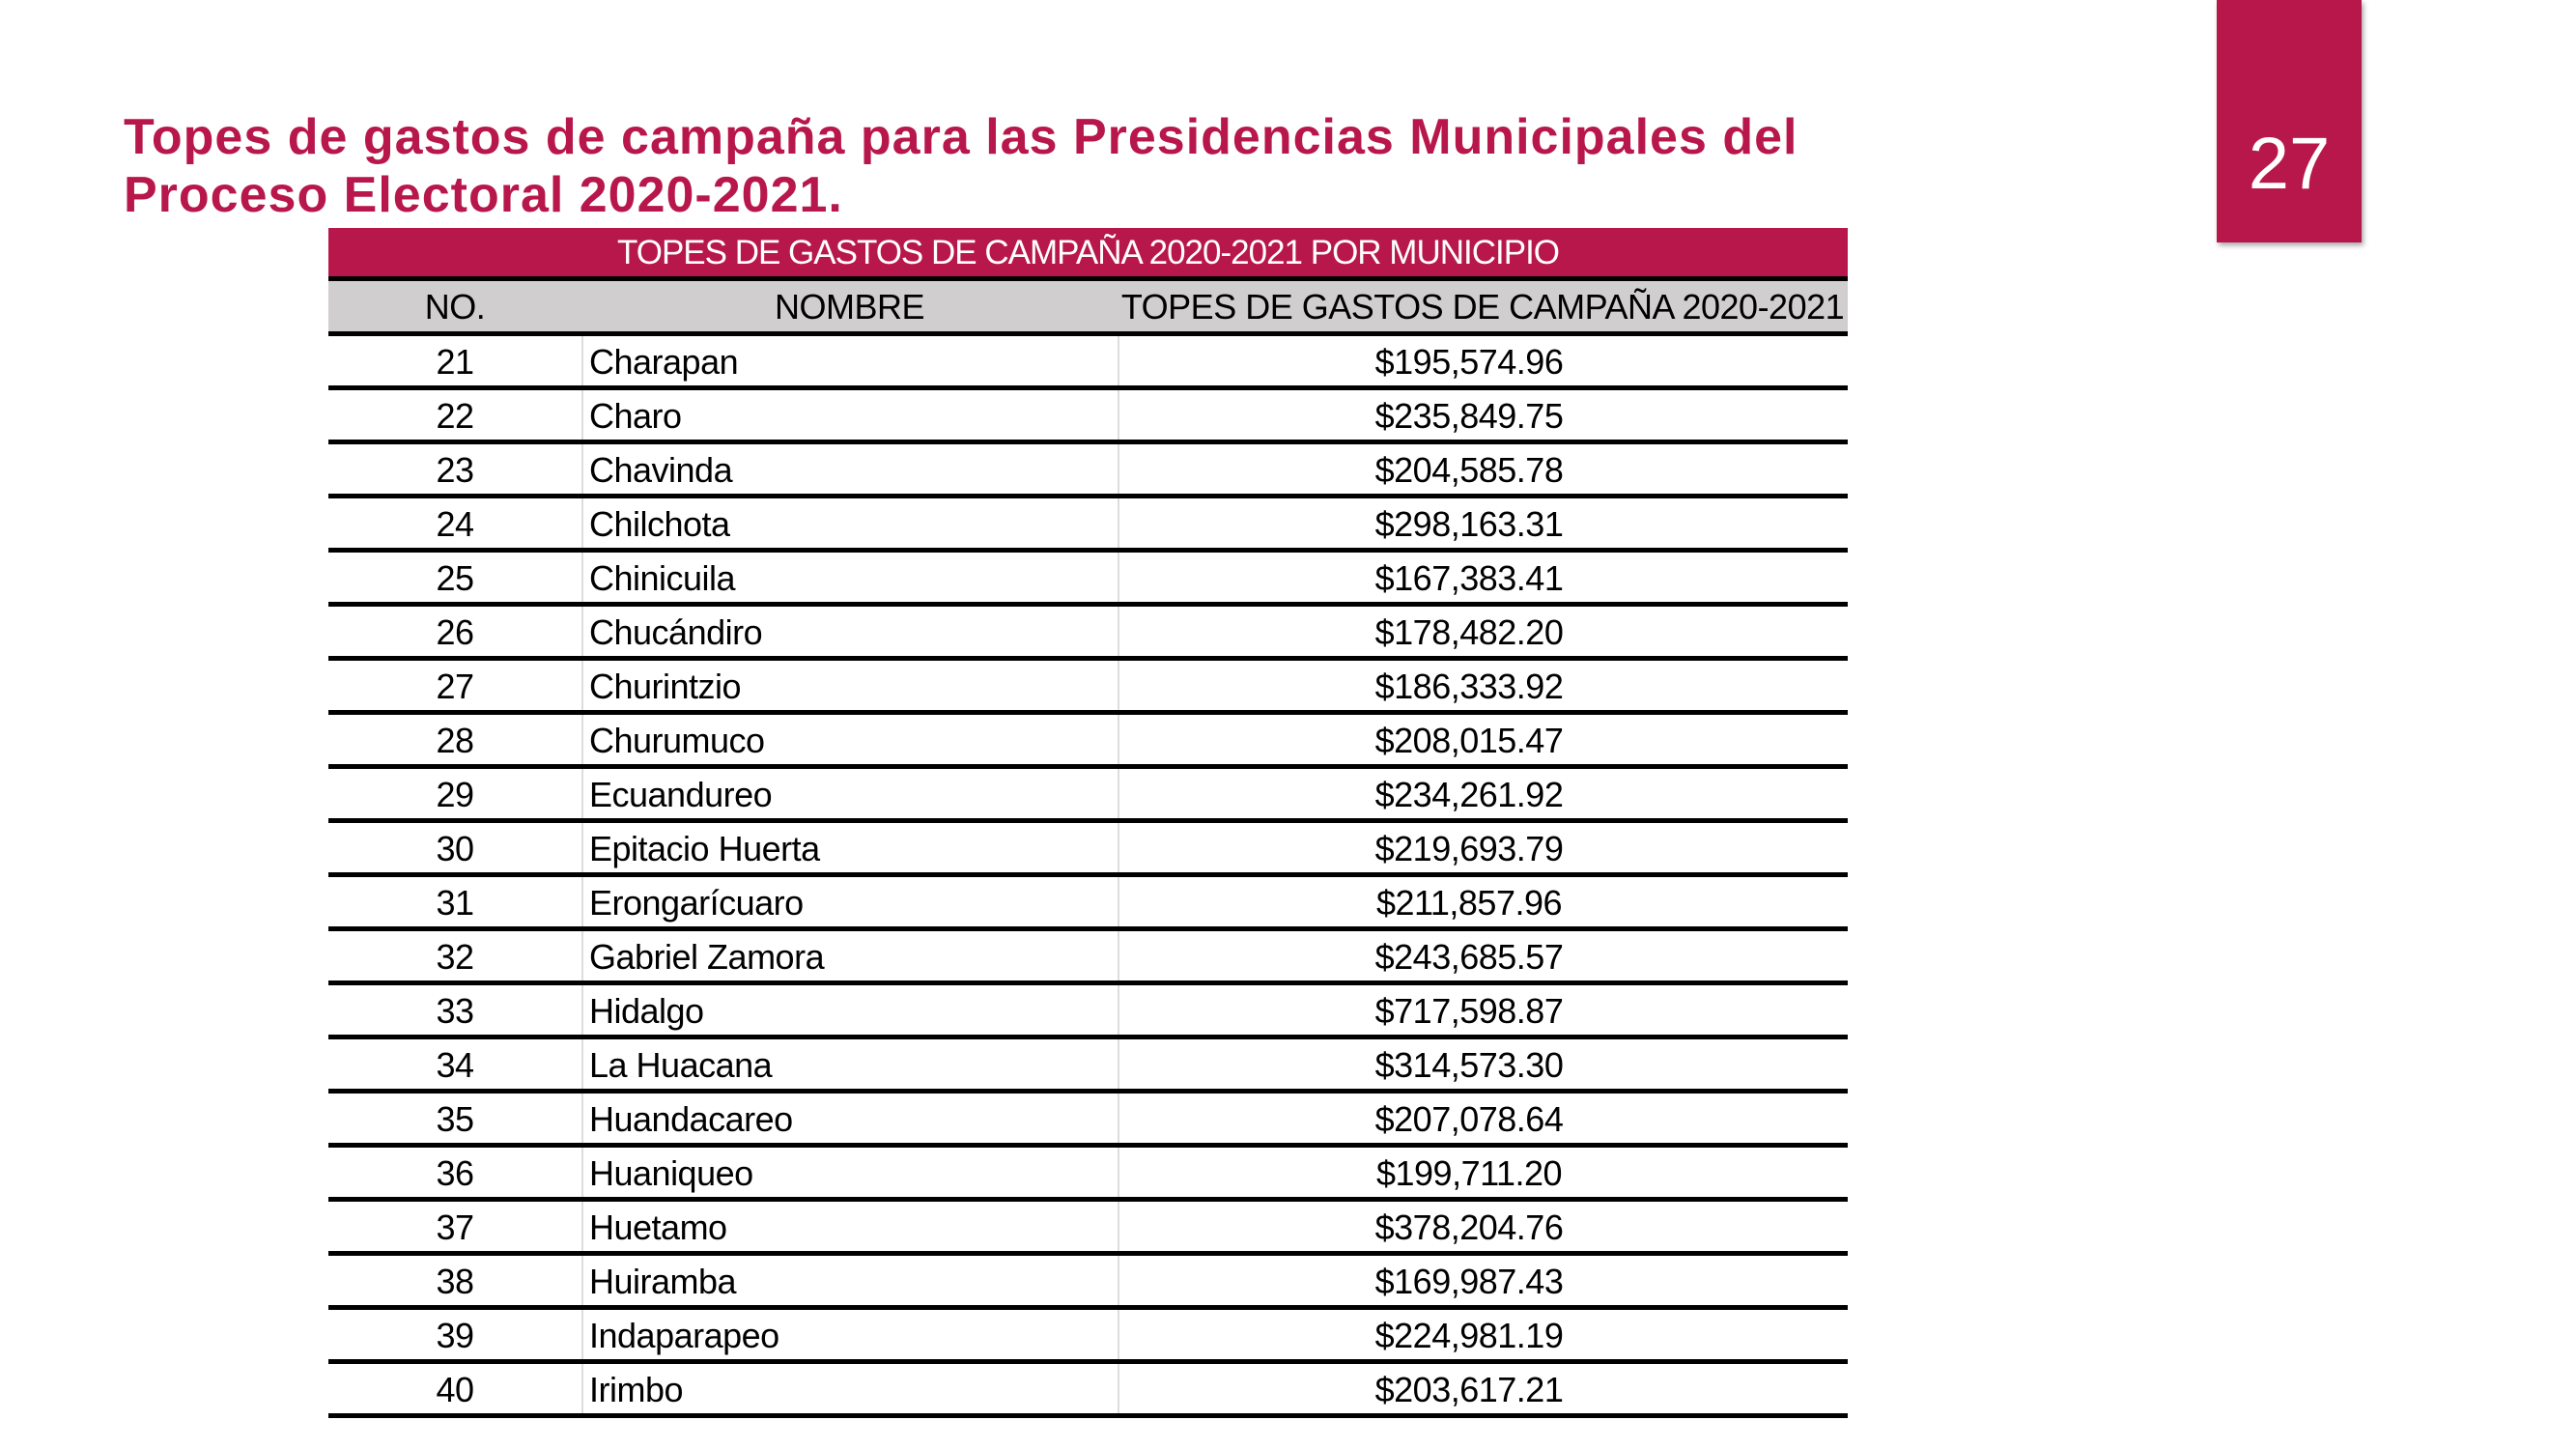 The width and height of the screenshot is (2576, 1449). I want to click on cell-no: 35, so click(455, 1118).